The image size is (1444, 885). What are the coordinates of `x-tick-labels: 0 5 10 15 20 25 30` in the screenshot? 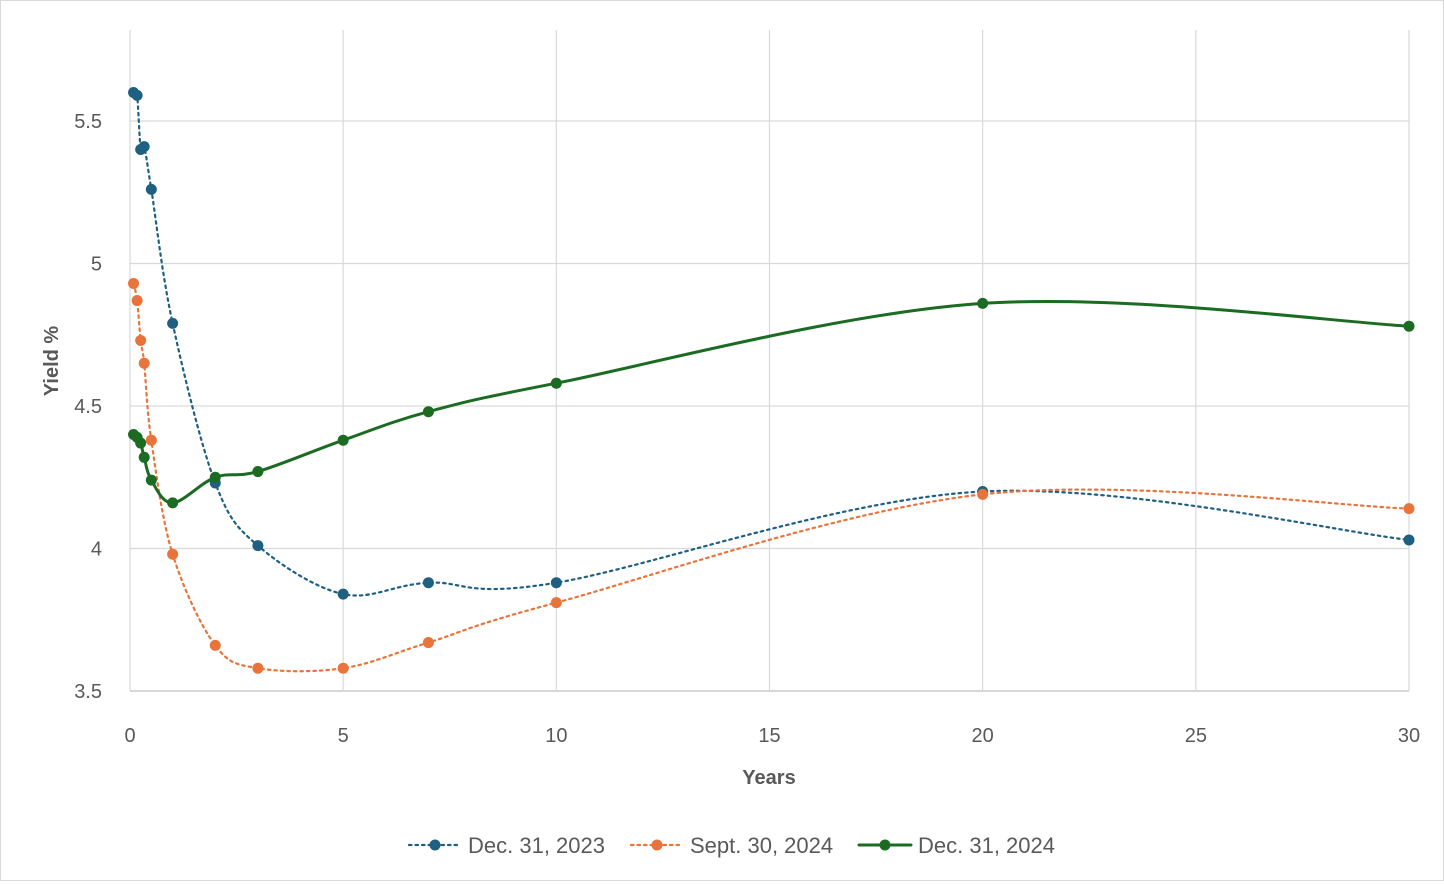 It's located at (772, 736).